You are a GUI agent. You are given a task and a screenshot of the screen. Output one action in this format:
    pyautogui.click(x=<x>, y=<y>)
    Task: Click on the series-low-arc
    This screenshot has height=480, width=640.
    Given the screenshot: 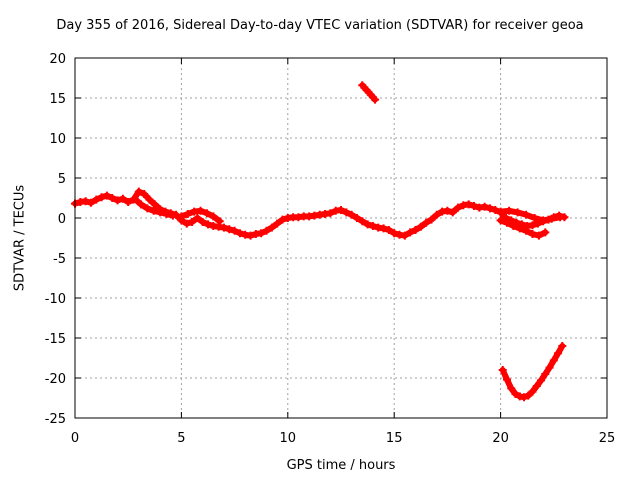 What is the action you would take?
    pyautogui.click(x=532, y=372)
    